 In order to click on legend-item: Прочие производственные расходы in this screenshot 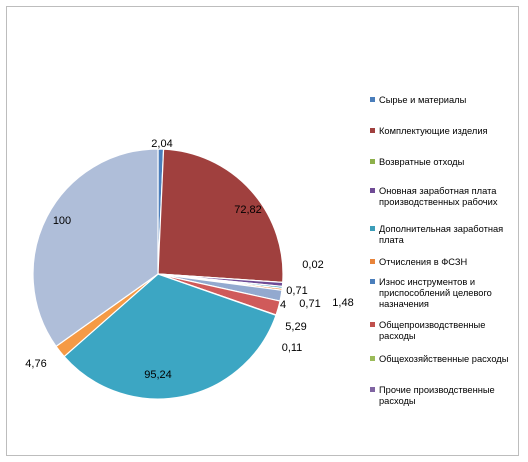, I will do `click(445, 396)`.